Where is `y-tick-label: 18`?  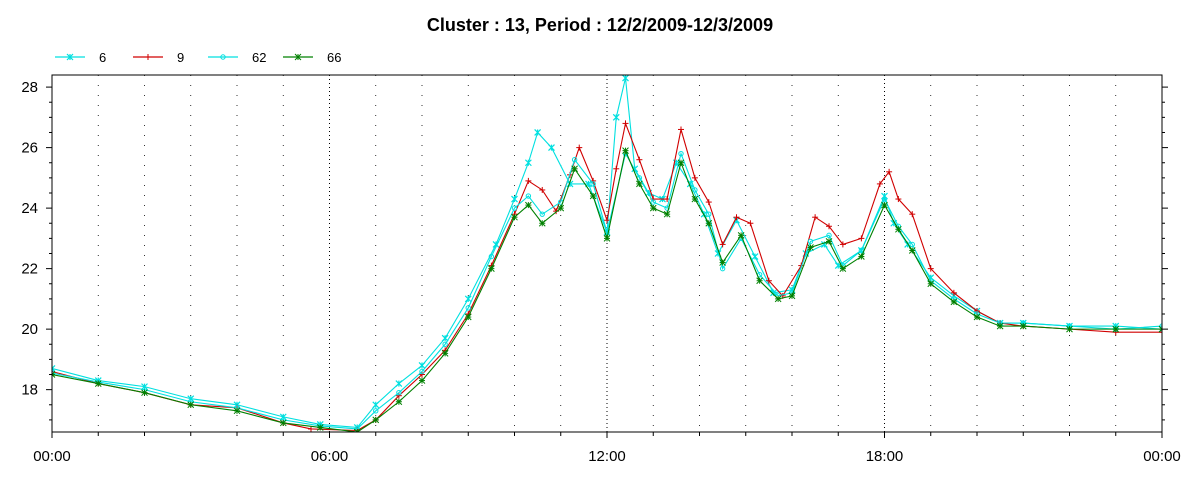 y-tick-label: 18 is located at coordinates (29, 390).